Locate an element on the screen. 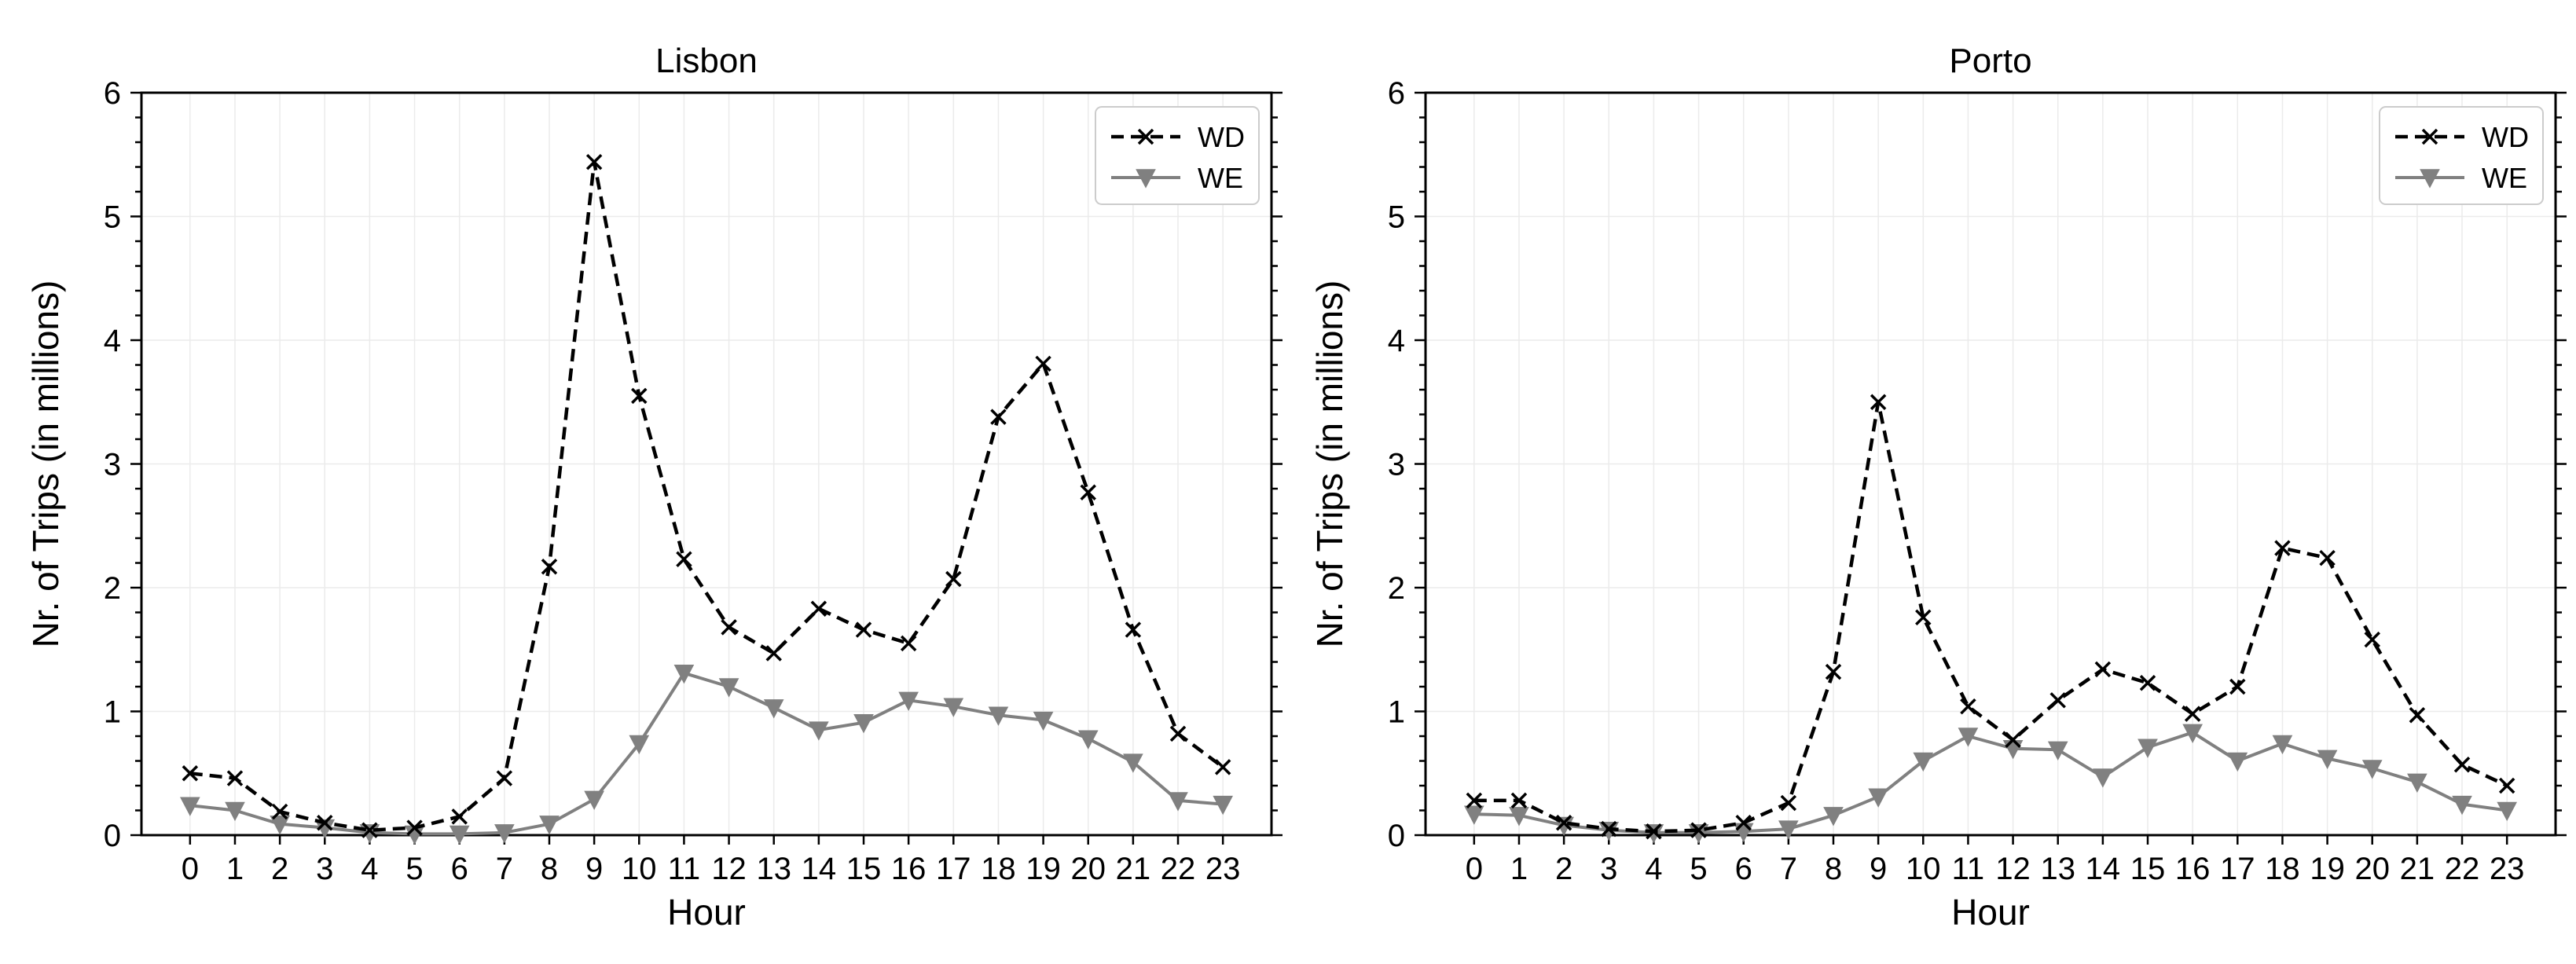  x-tick-label: 21 is located at coordinates (1133, 869).